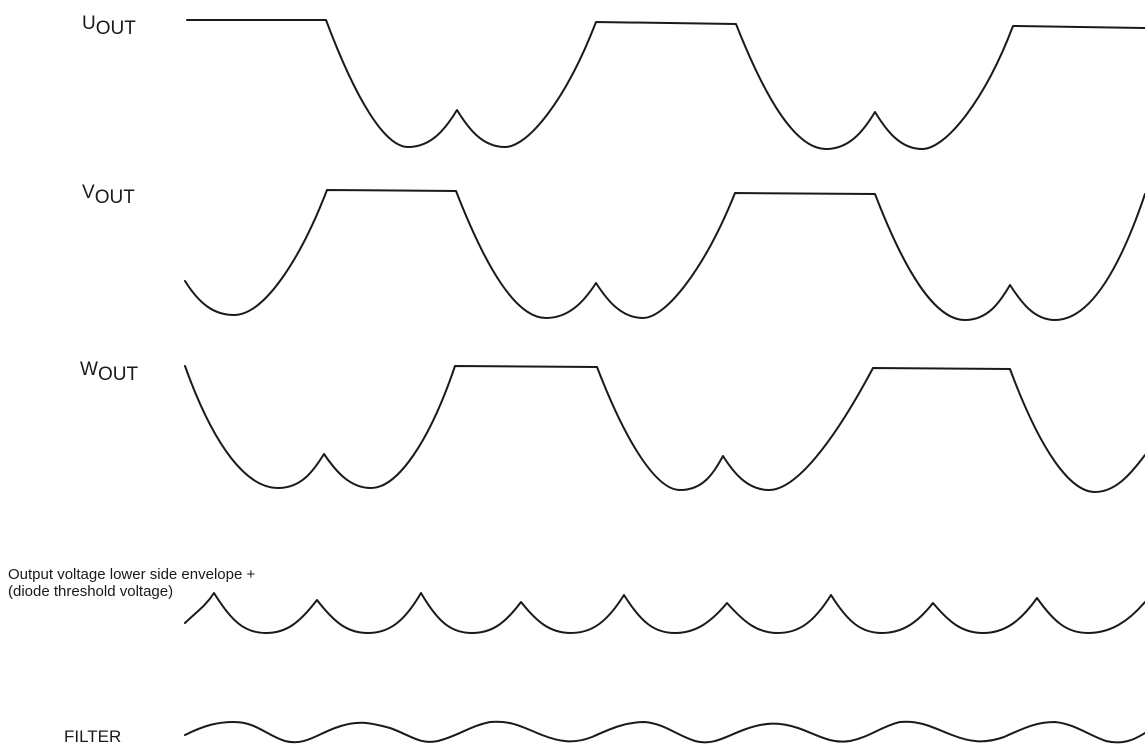 The width and height of the screenshot is (1145, 750). Describe the element at coordinates (115, 28) in the screenshot. I see `u-out-label-sub: OUT` at that location.